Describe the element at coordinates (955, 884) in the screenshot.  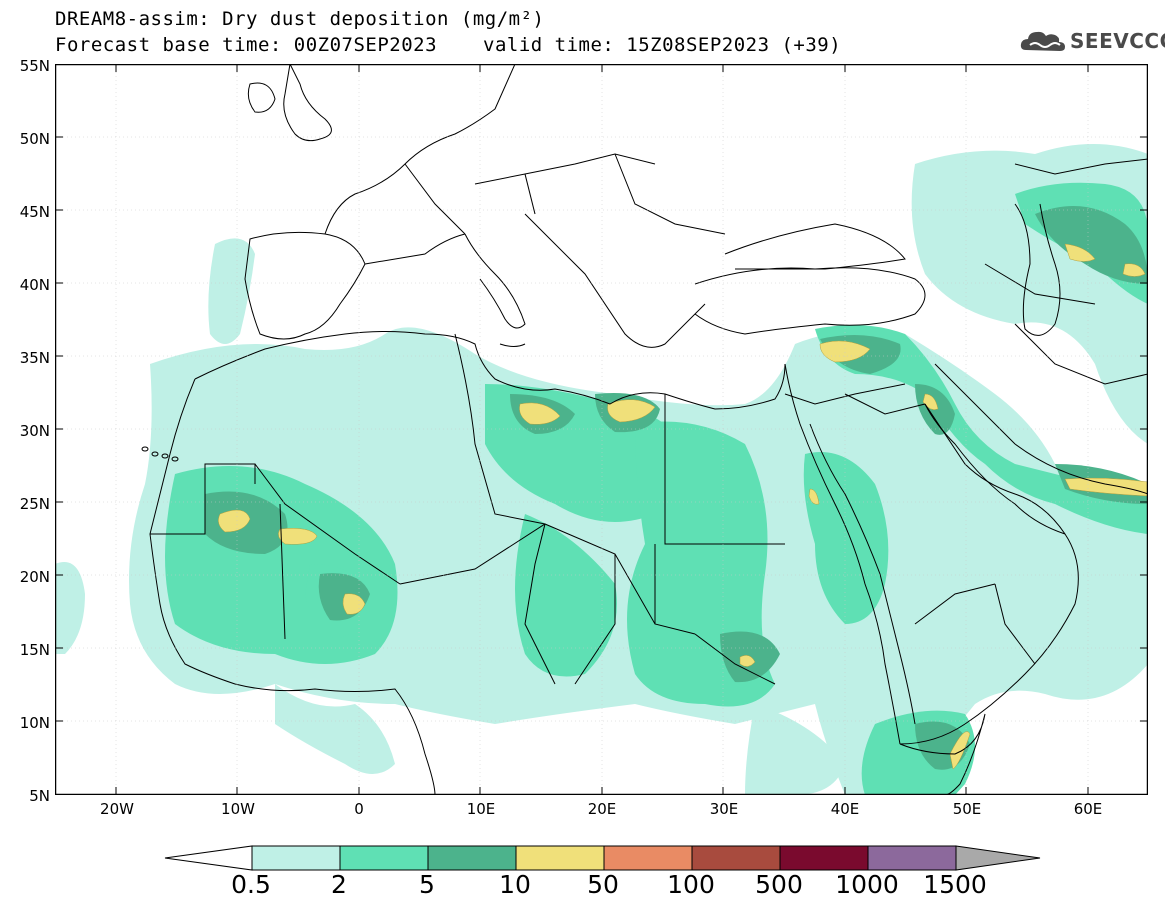
I see `colorbar-label-1500: 1500` at that location.